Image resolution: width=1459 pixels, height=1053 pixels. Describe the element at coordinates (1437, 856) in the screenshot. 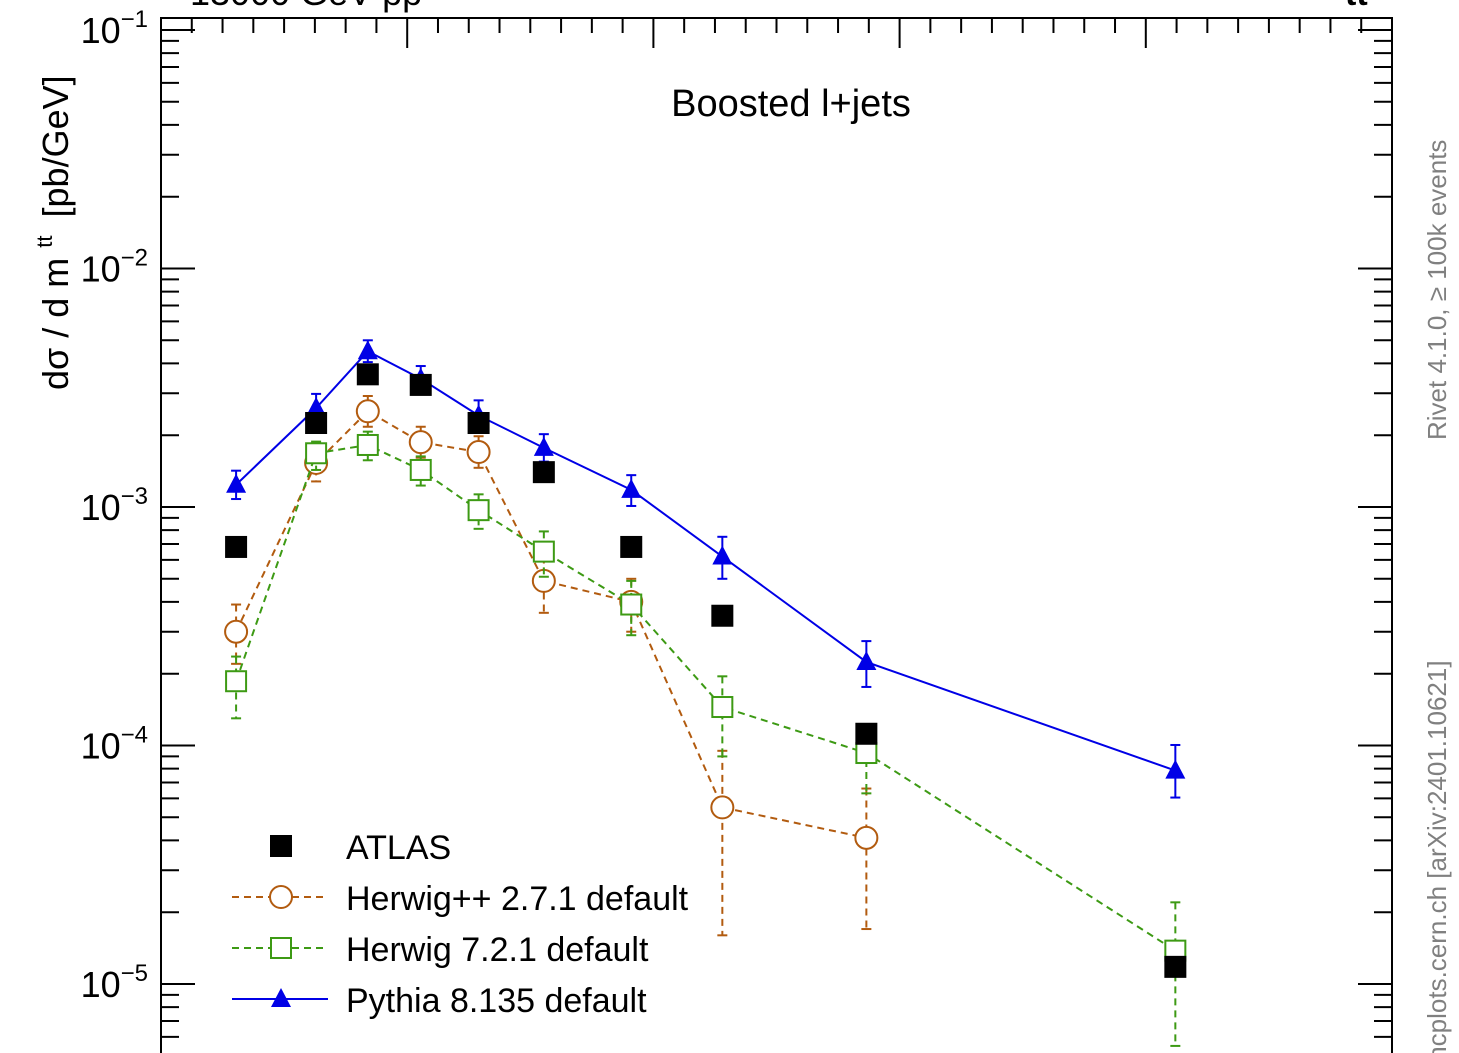

I see `source-text: mcplots.cern.ch [arXiv:2401.10621]` at that location.